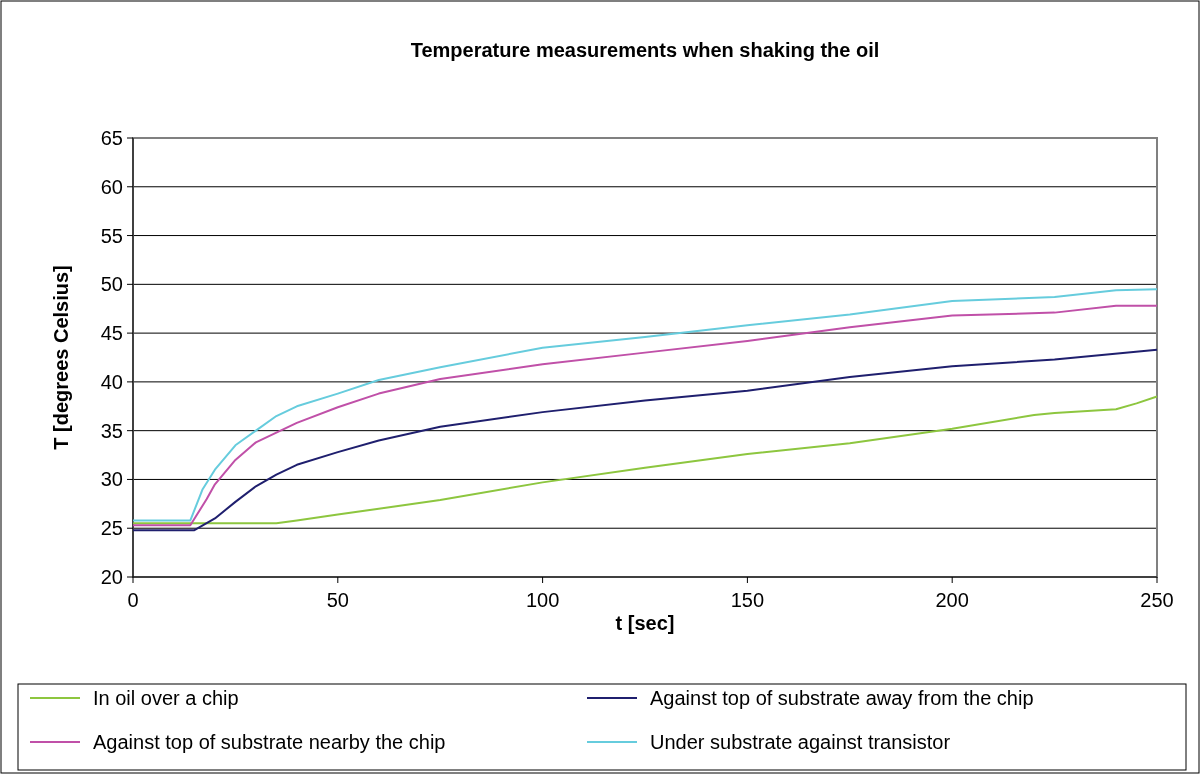  Describe the element at coordinates (133, 600) in the screenshot. I see `x-tick-label: 0` at that location.